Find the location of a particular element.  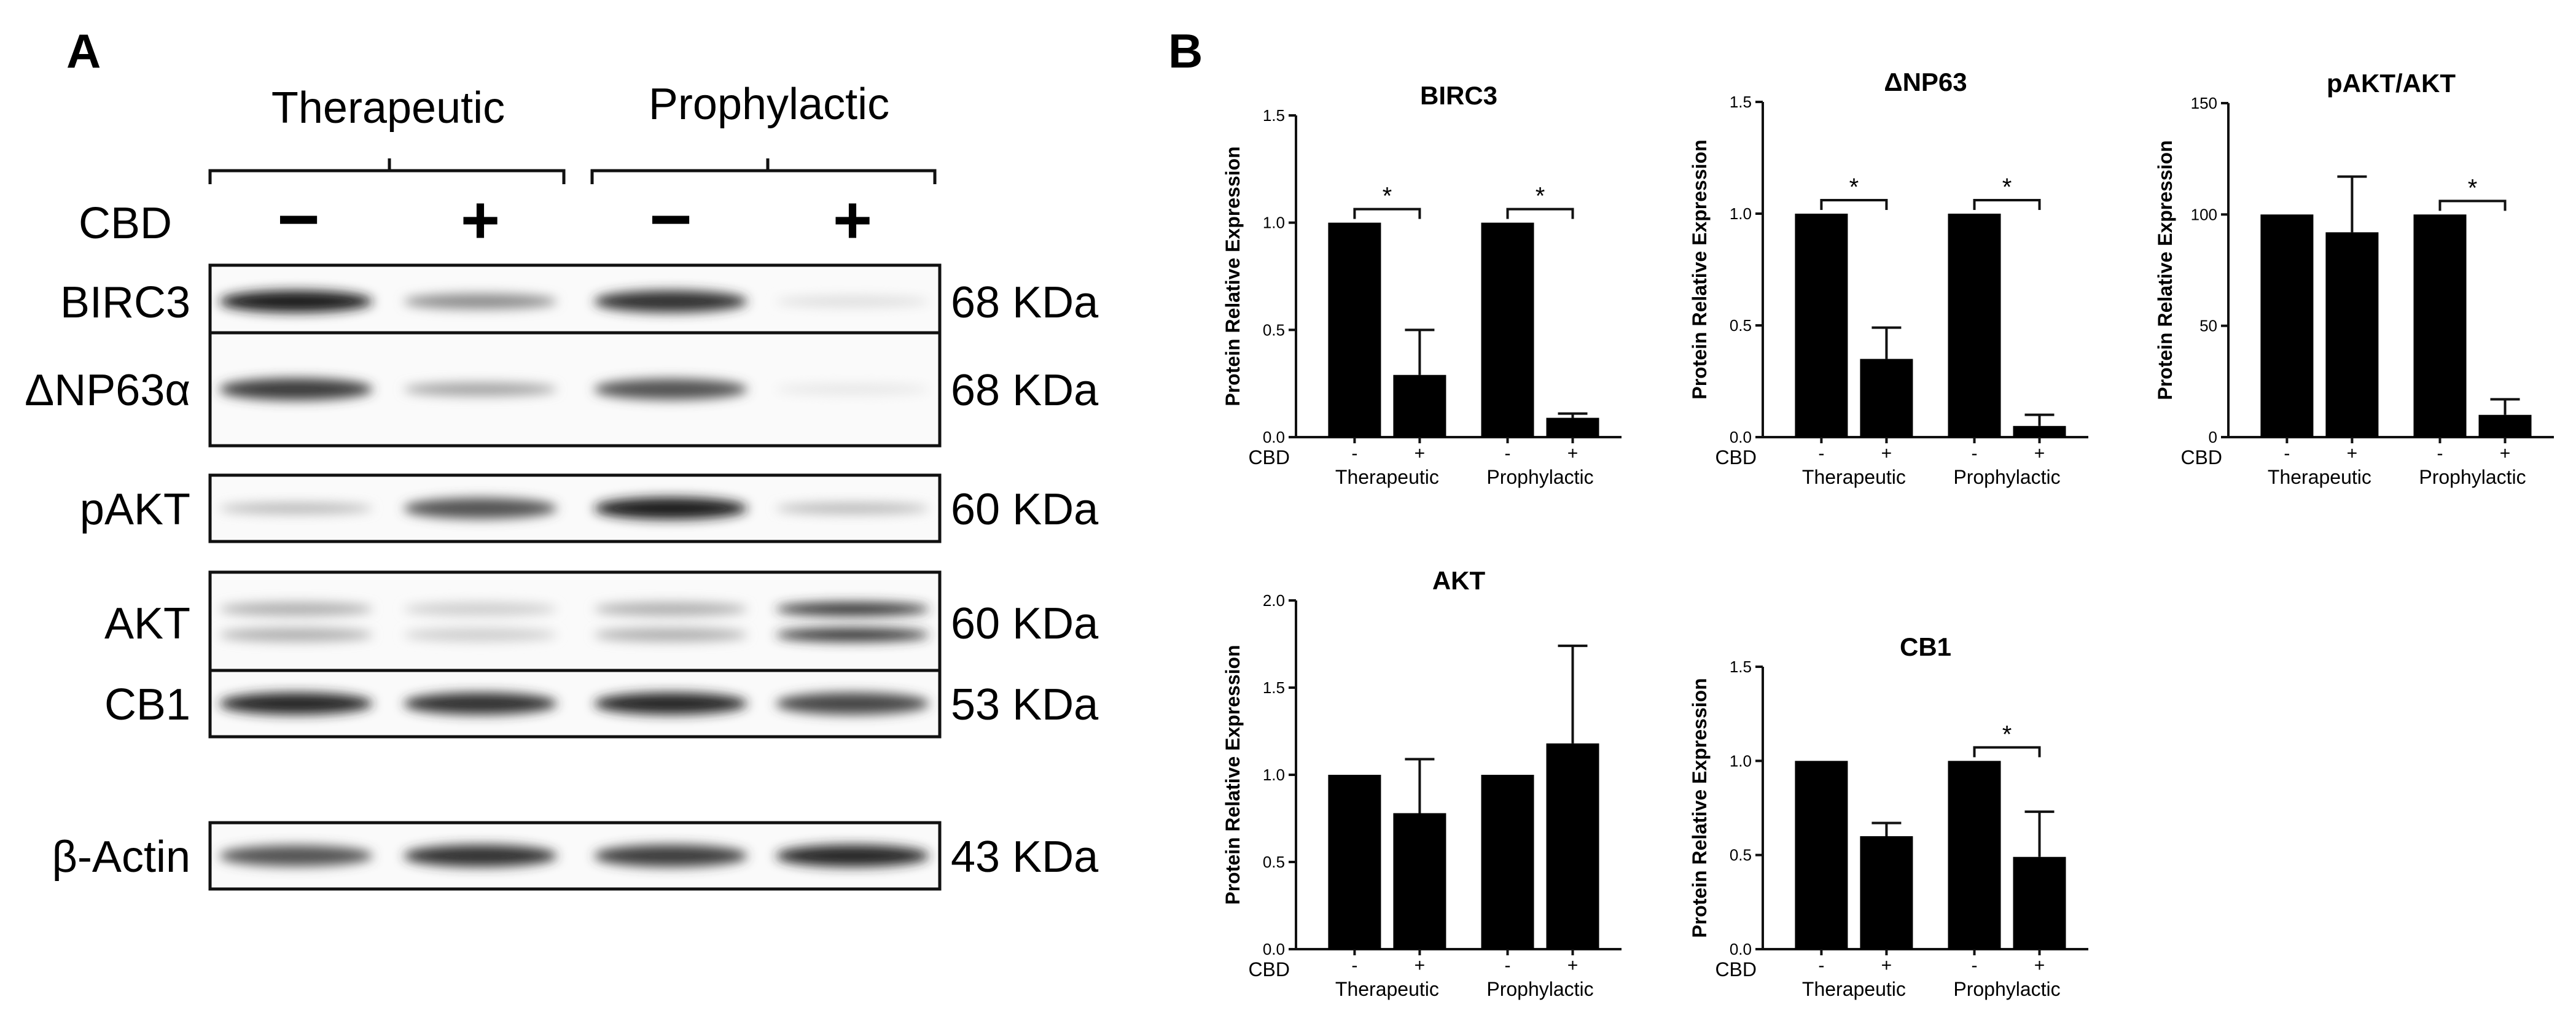

blot-size-label: 53 KDa is located at coordinates (1025, 704).